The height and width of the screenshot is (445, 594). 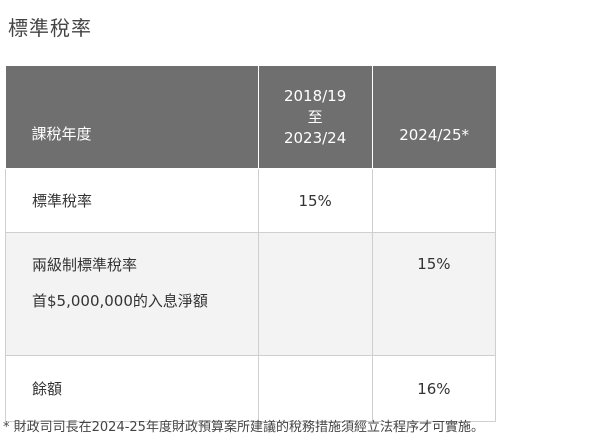 I want to click on row-label-text: 標準稅率, so click(x=62, y=201).